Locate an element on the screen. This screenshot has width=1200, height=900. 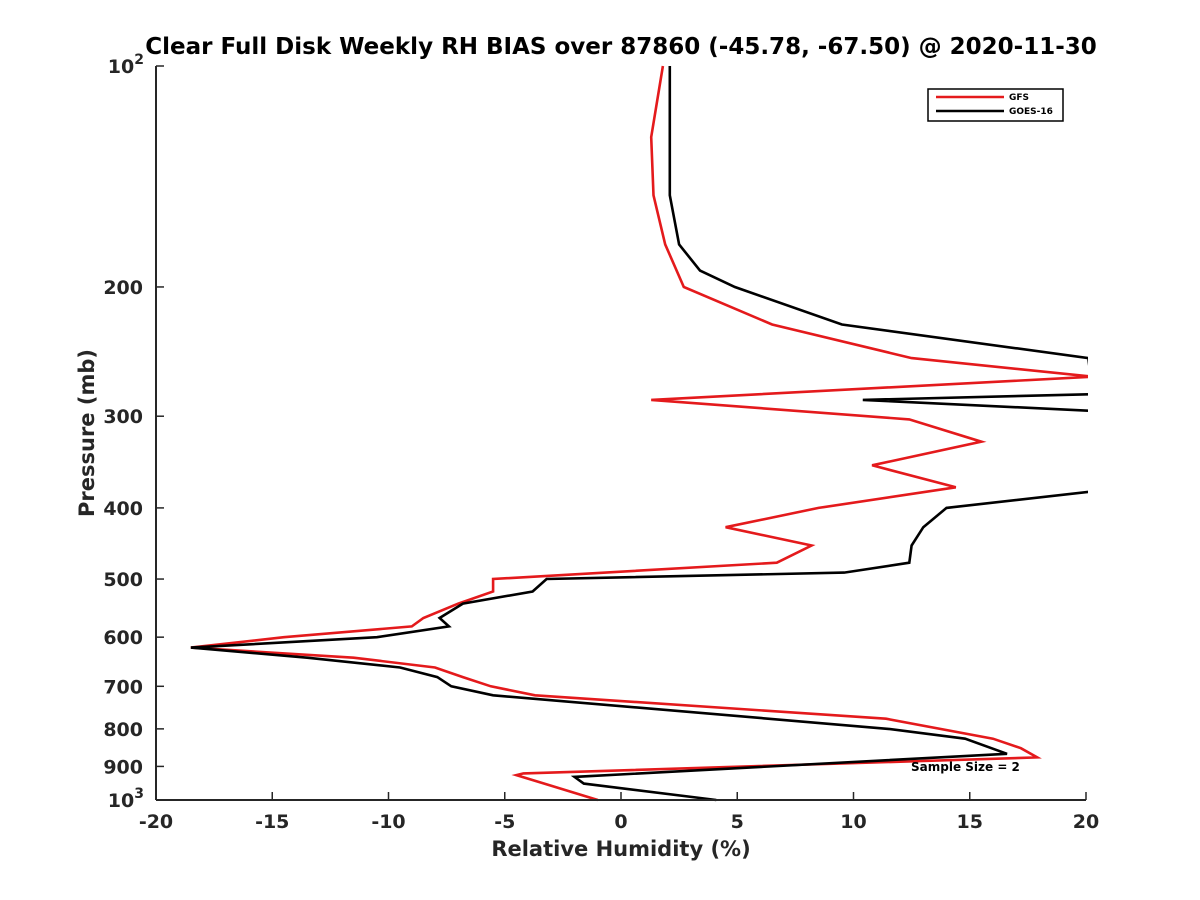
x-tick-label: -15 is located at coordinates (272, 822).